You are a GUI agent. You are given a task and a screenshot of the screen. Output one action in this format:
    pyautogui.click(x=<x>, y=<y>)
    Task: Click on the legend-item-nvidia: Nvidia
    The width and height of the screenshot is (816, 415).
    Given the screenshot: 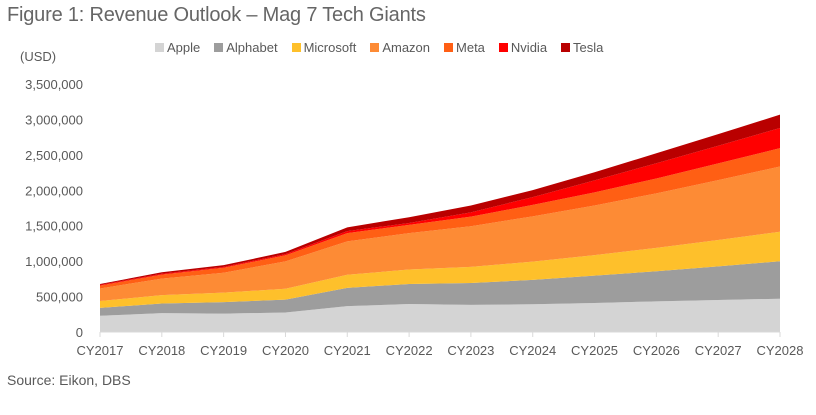 What is the action you would take?
    pyautogui.click(x=523, y=47)
    